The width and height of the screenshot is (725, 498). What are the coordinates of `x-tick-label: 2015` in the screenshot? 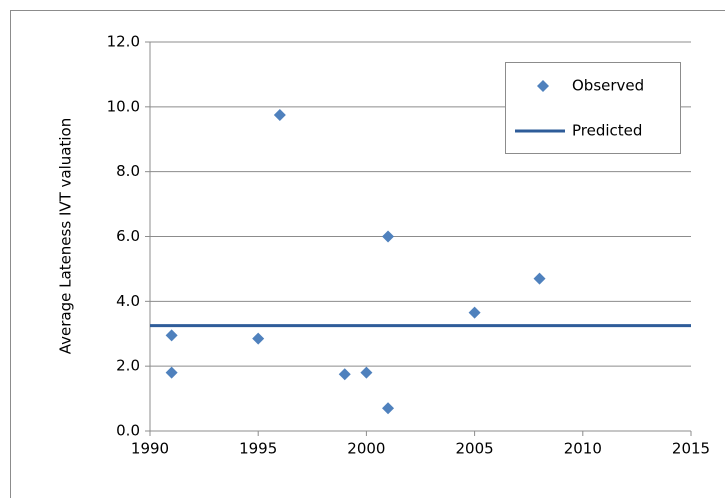 It's located at (691, 449).